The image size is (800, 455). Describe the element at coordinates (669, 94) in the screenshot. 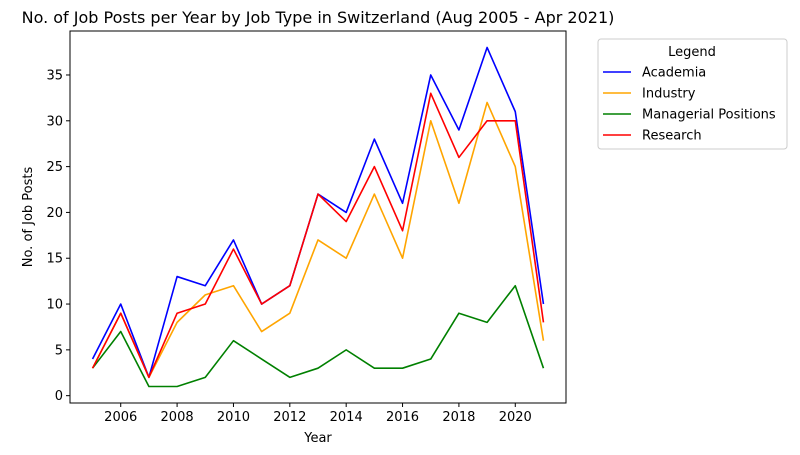

I see `legend-label-industry: Industry` at that location.